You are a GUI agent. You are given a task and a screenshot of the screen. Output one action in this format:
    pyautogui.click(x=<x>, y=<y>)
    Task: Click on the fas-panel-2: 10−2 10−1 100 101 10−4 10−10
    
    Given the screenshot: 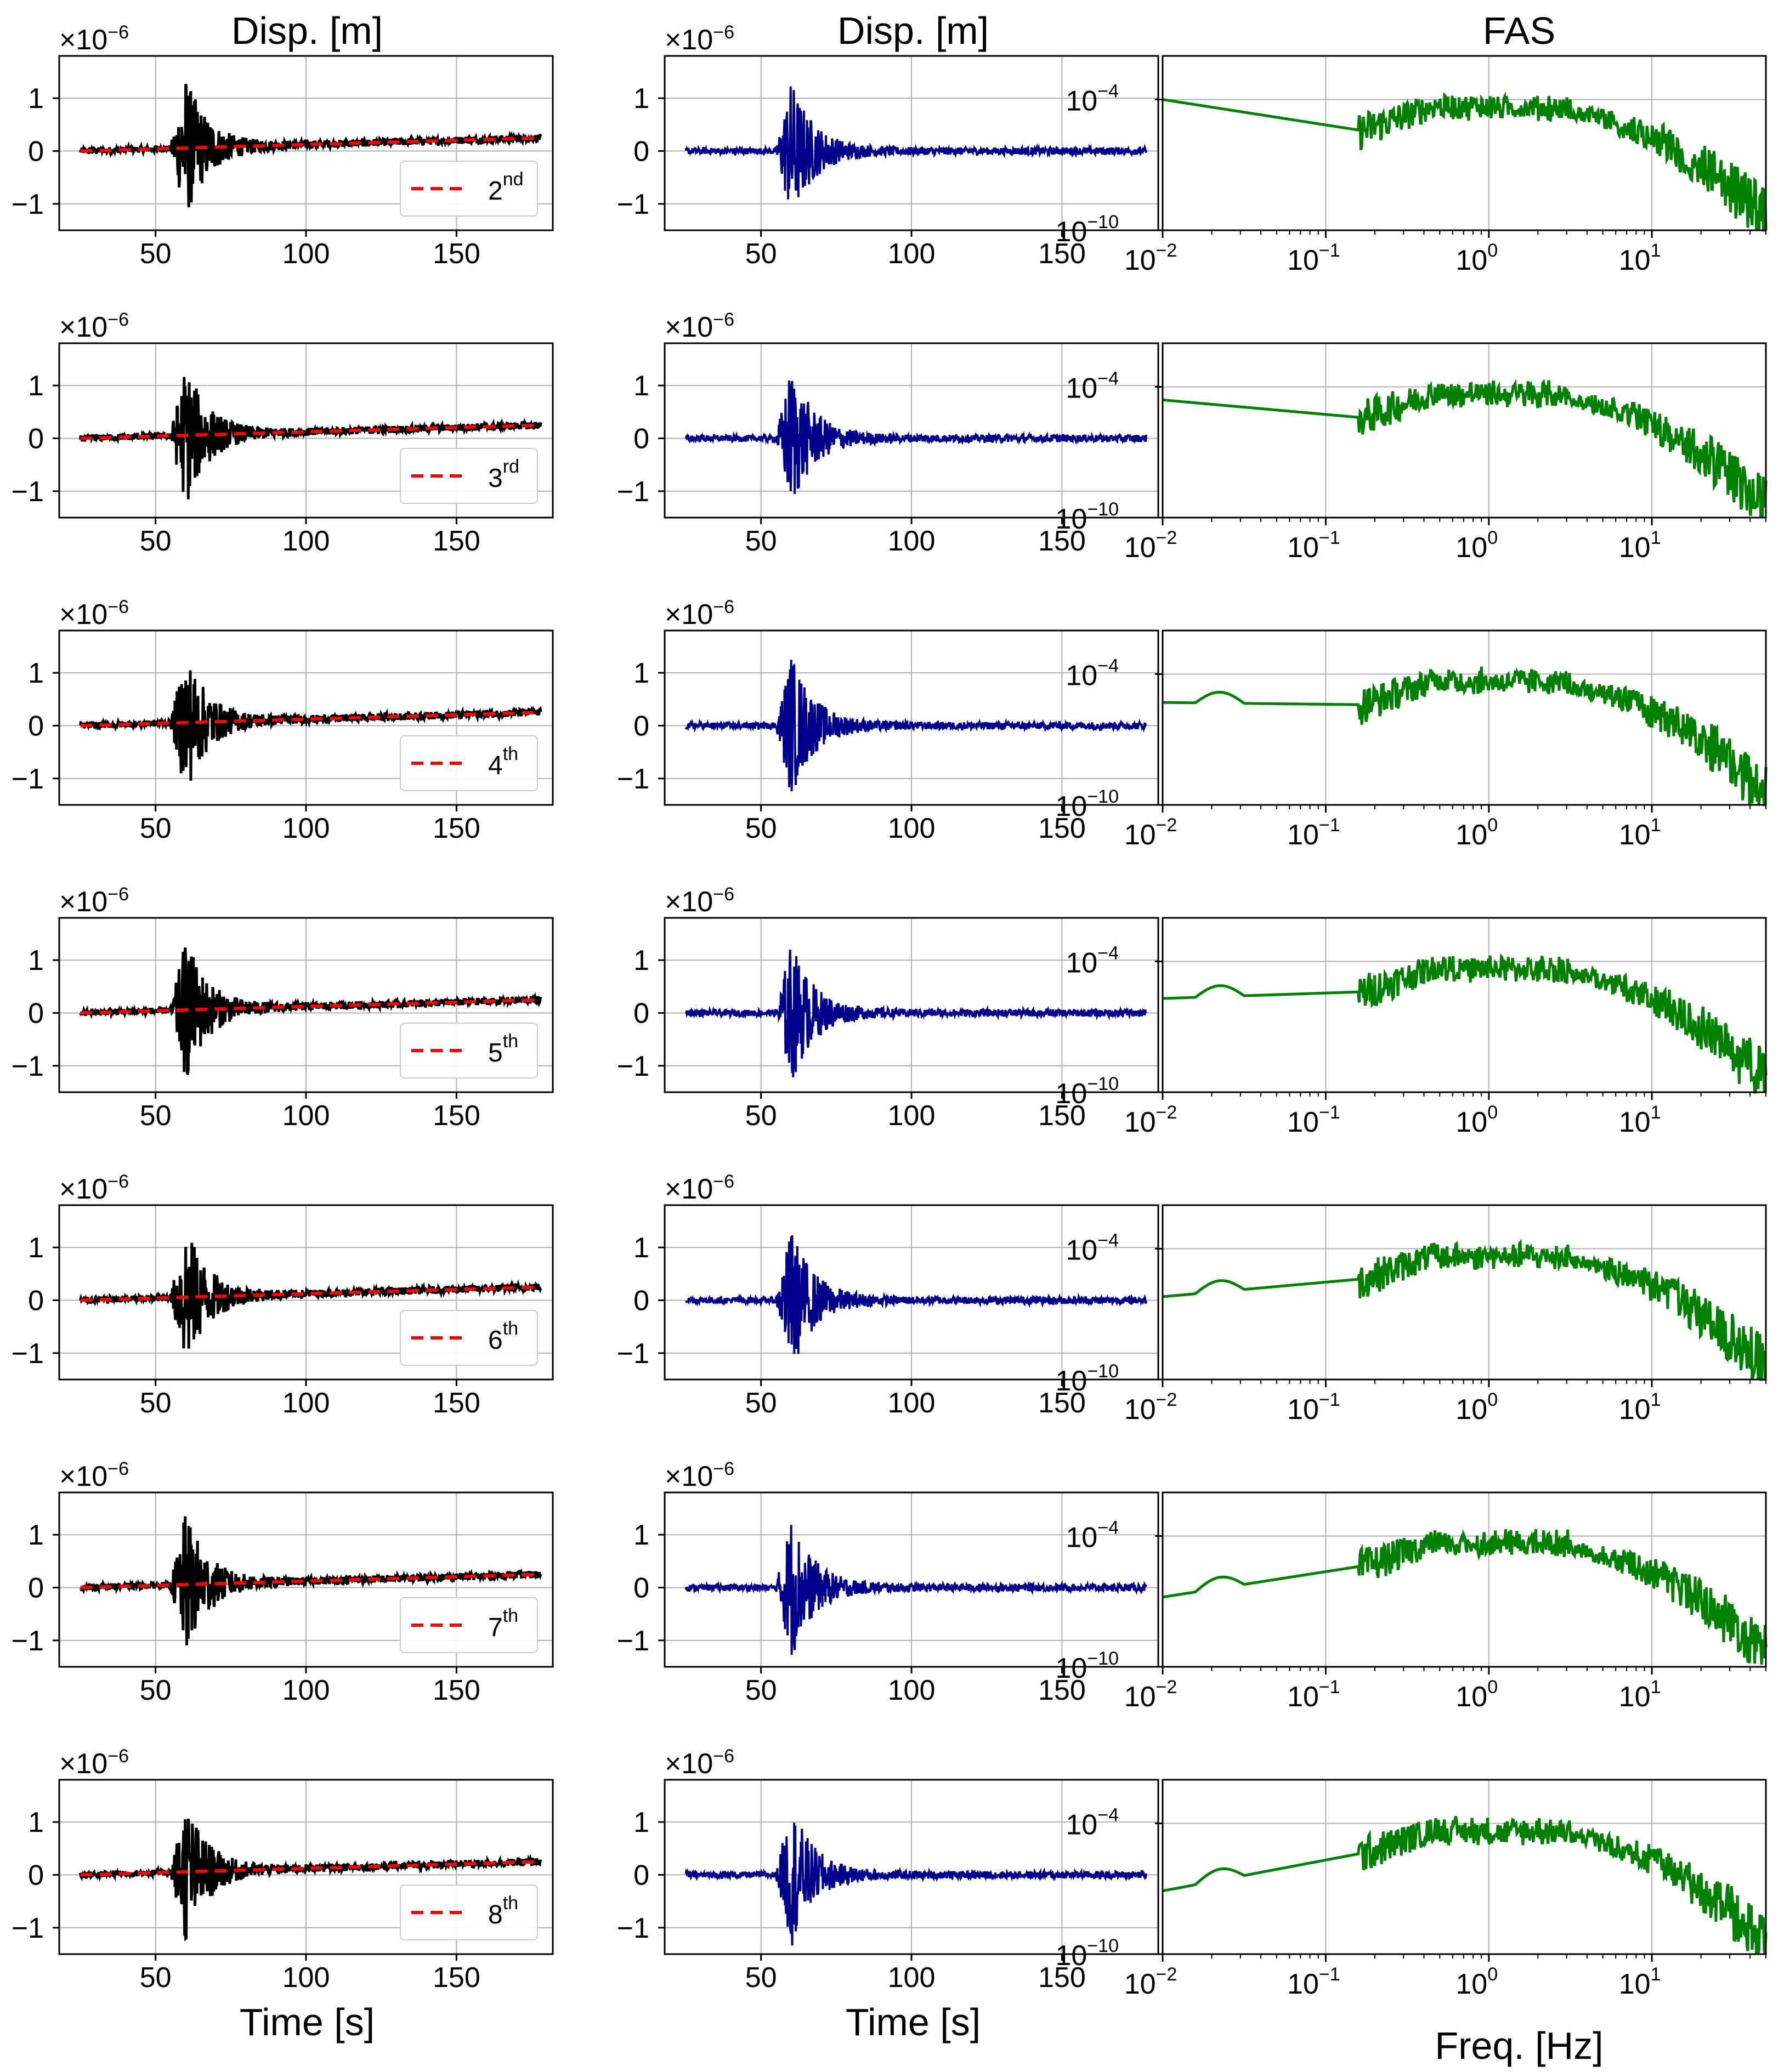 What is the action you would take?
    pyautogui.click(x=1411, y=453)
    